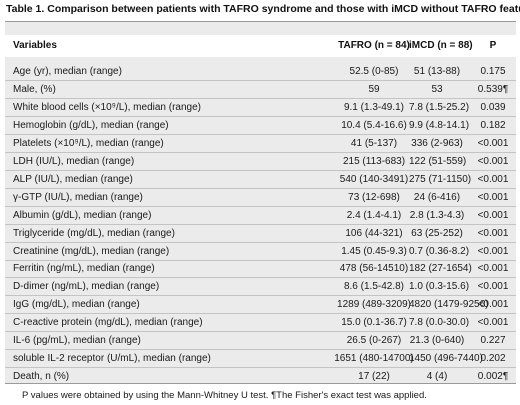  I want to click on row-imcd-value: 2.8 (1.3-4.3), so click(437, 215).